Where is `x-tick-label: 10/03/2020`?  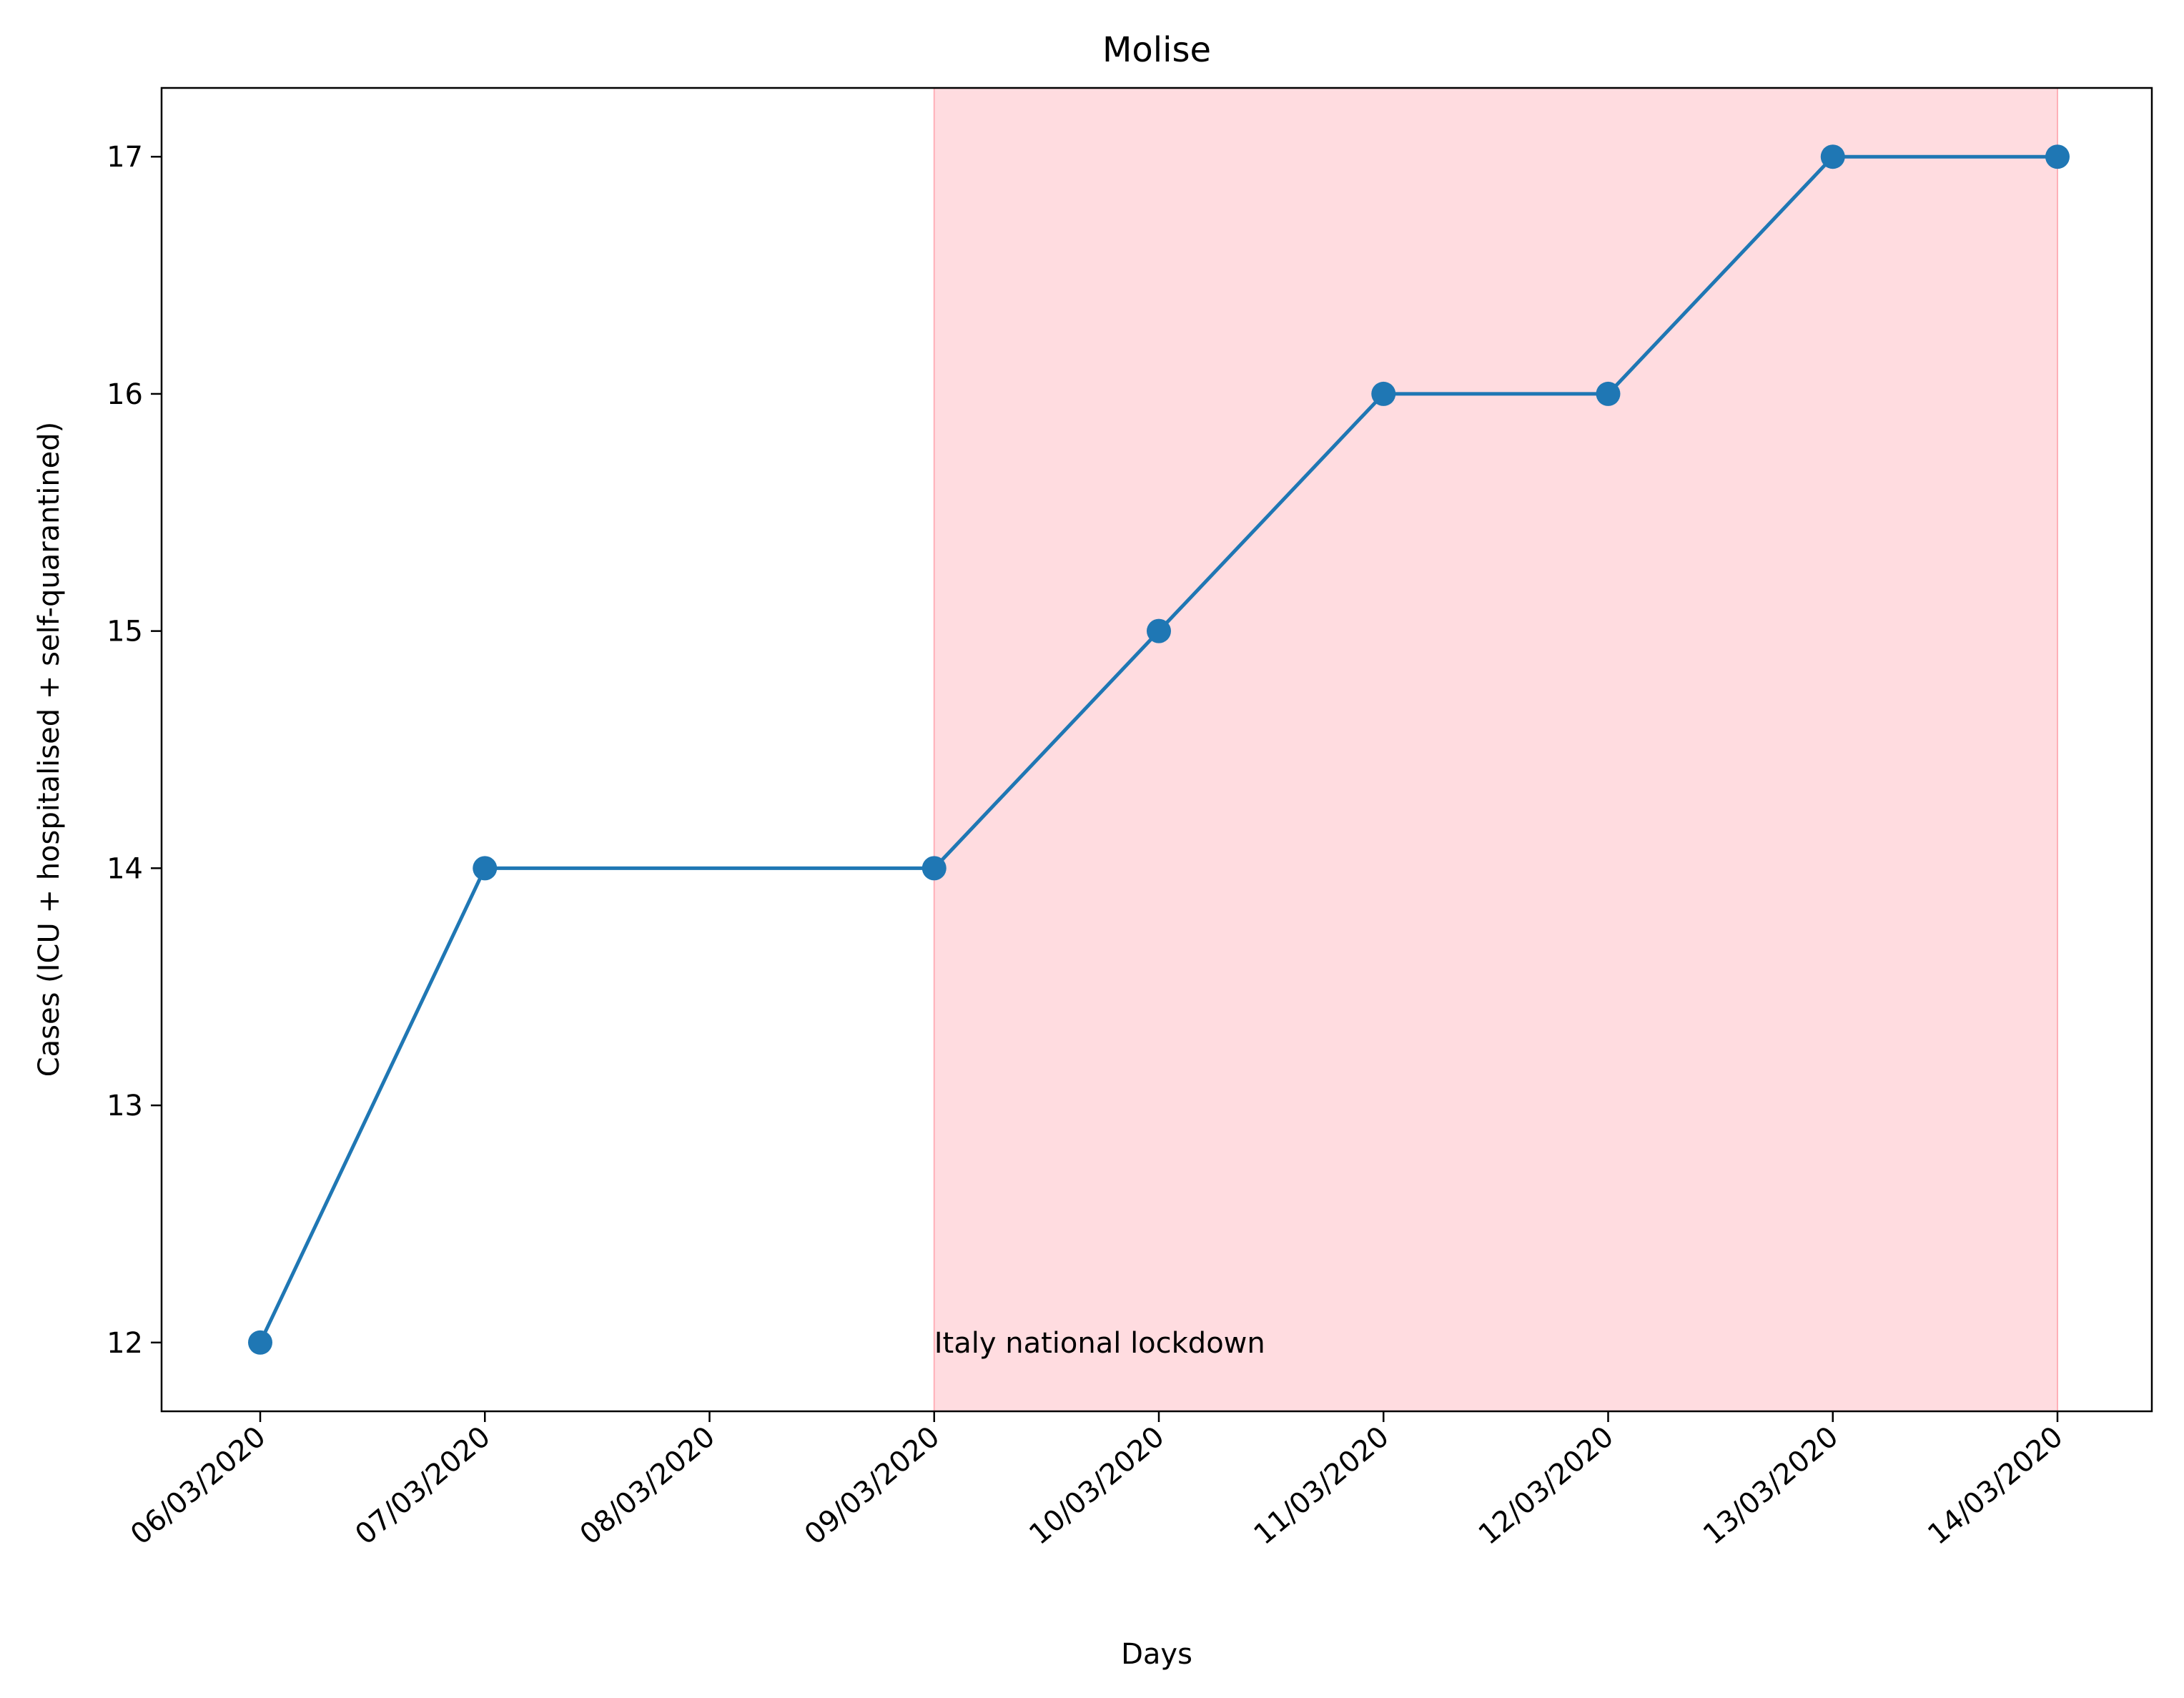 x-tick-label: 10/03/2020 is located at coordinates (1096, 1485).